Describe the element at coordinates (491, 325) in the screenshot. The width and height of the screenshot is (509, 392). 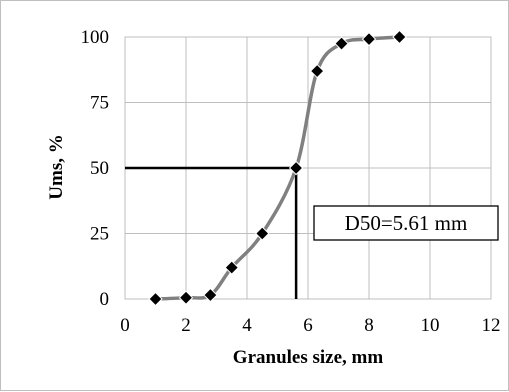
I see `x-tick-label: 12` at that location.